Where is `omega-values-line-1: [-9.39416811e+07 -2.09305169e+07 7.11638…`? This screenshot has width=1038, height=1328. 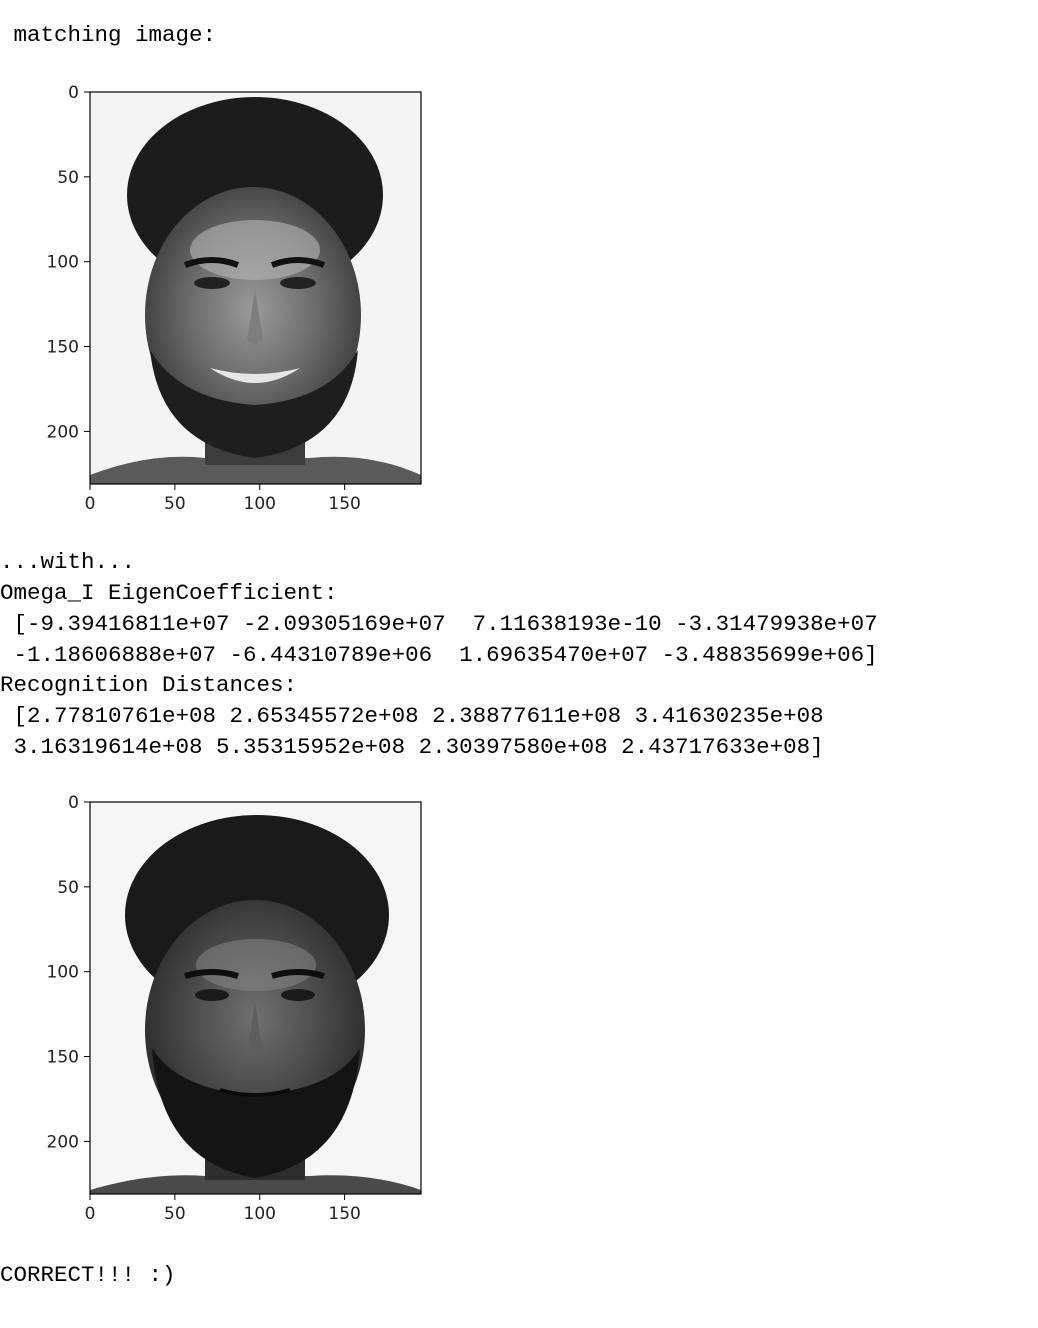
omega-values-line-1: [-9.39416811e+07 -2.09305169e+07 7.11638… is located at coordinates (439, 624).